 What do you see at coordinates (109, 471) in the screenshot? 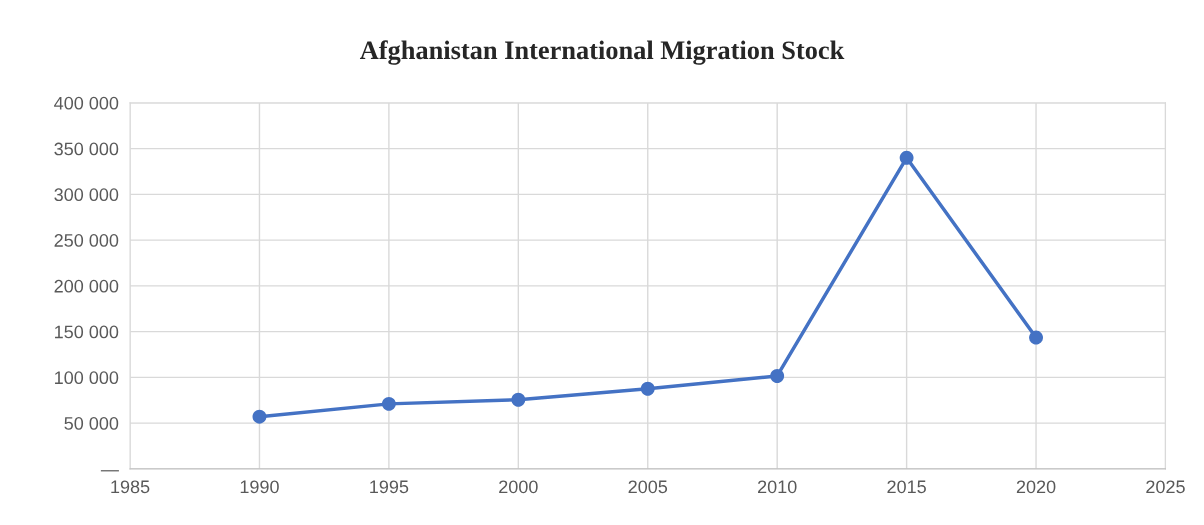
I see `y-tick-label: —` at bounding box center [109, 471].